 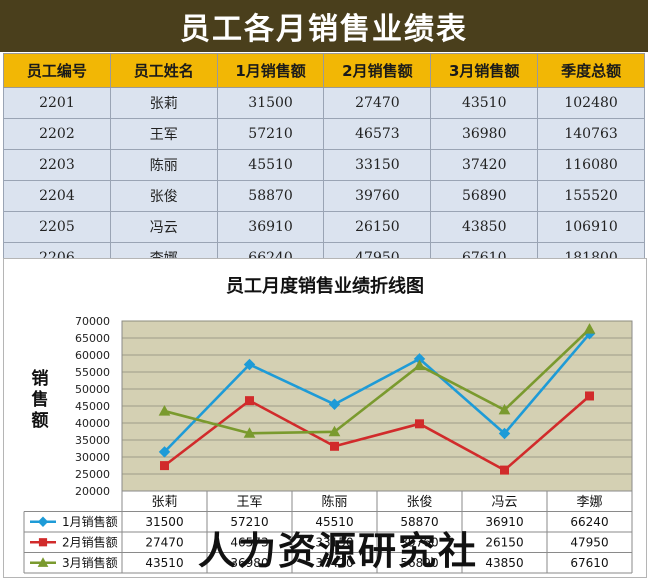 What do you see at coordinates (591, 103) in the screenshot?
I see `table-cell: 102480` at bounding box center [591, 103].